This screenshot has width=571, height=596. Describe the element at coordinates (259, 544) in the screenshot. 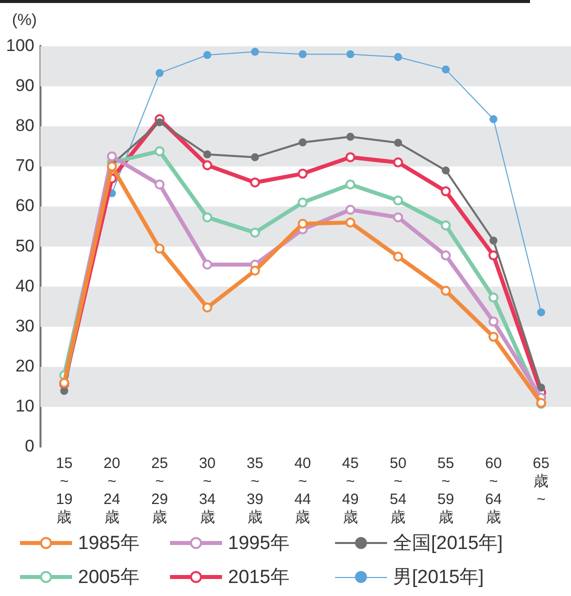

I see `legend-label: 1995年` at that location.